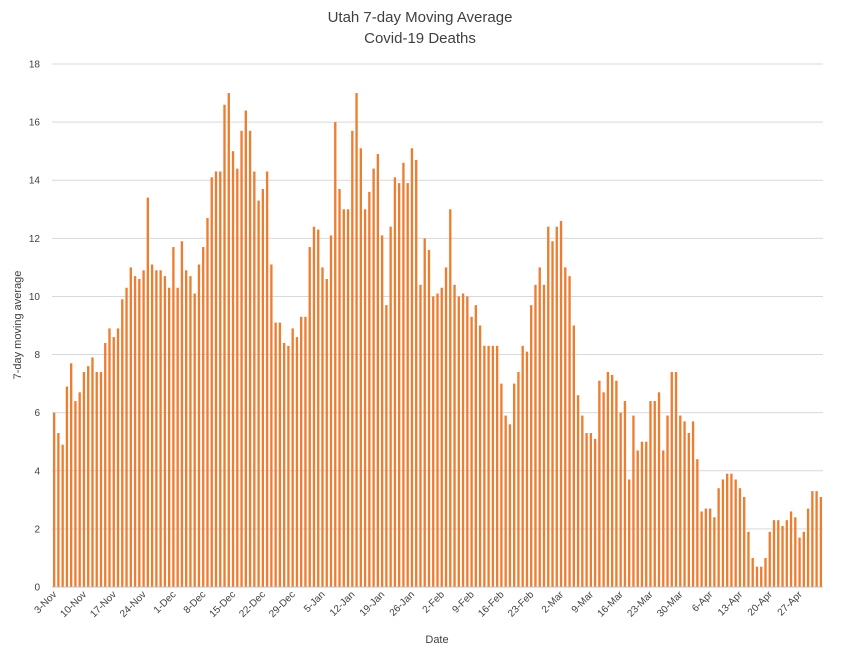  What do you see at coordinates (73, 604) in the screenshot?
I see `x-tick-label: 10-Nov` at bounding box center [73, 604].